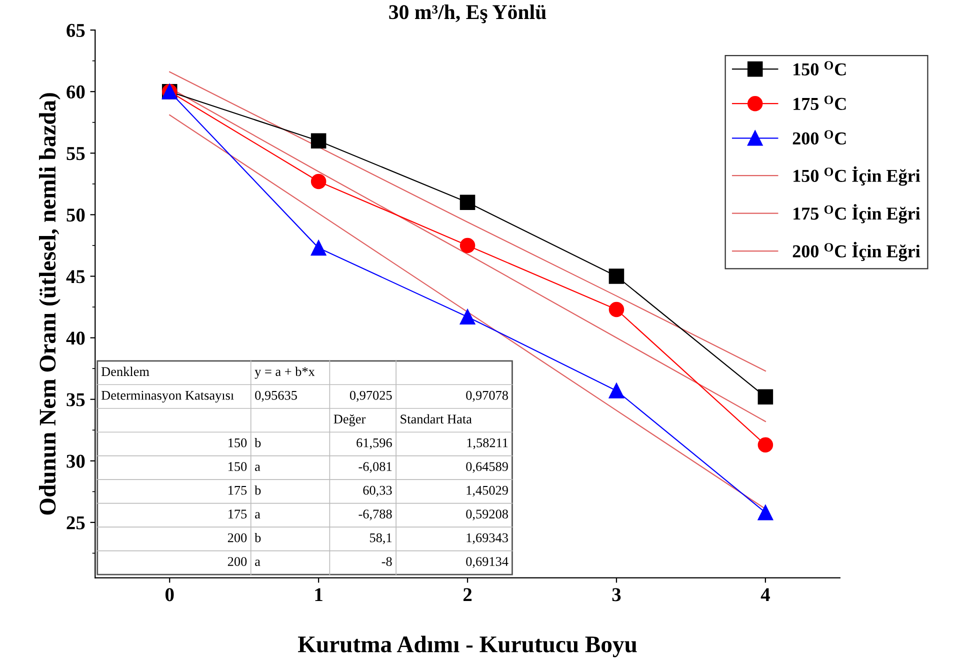  Describe the element at coordinates (374, 444) in the screenshot. I see `annotation: 61,596` at that location.